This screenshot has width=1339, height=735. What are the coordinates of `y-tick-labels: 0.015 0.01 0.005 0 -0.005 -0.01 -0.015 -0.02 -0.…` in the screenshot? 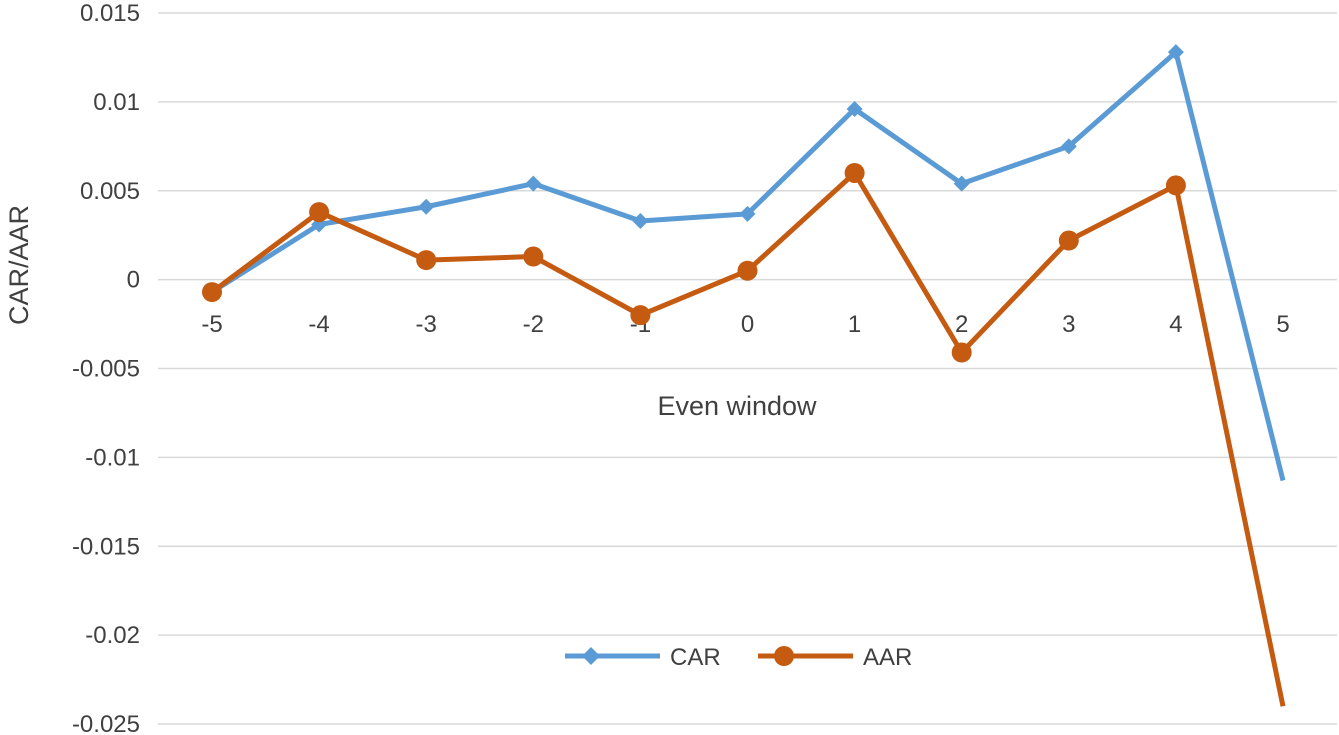 It's located at (106, 367).